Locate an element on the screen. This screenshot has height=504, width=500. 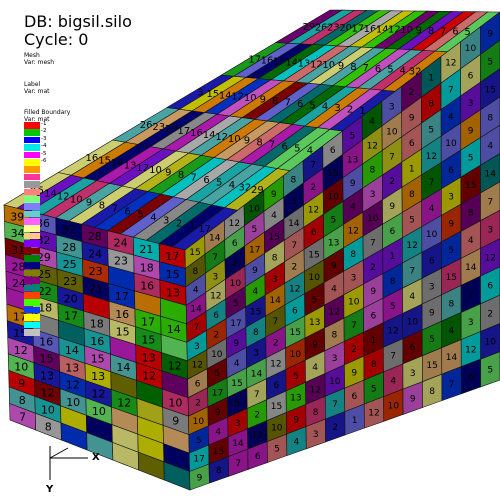
database-title: DB: bigsil.silo is located at coordinates (78, 21).